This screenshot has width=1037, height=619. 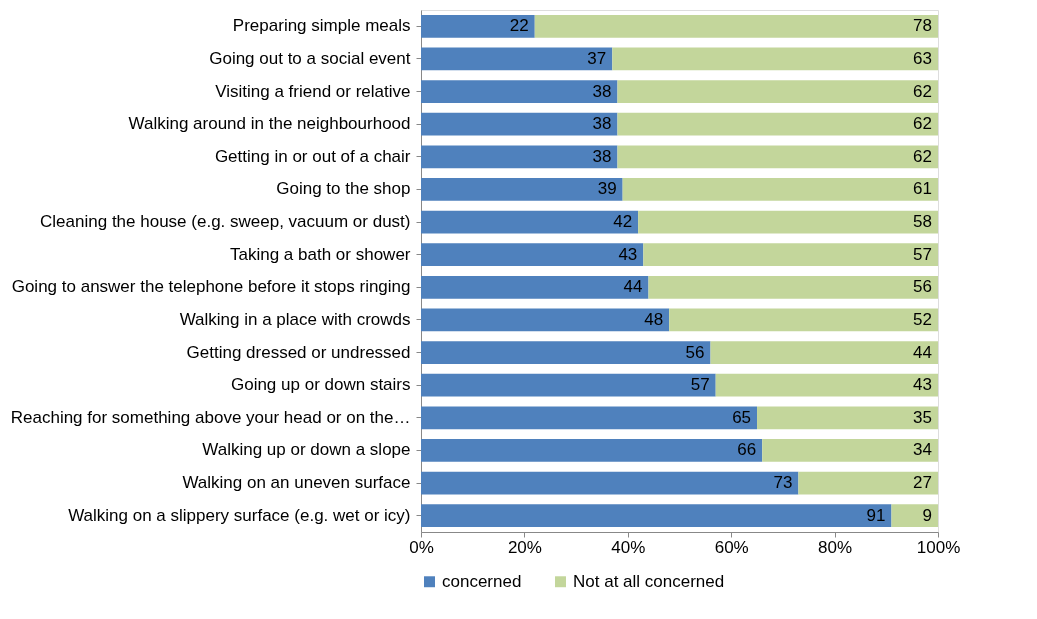 What do you see at coordinates (312, 156) in the screenshot?
I see `y-tick-label: Getting in or out of a chair` at bounding box center [312, 156].